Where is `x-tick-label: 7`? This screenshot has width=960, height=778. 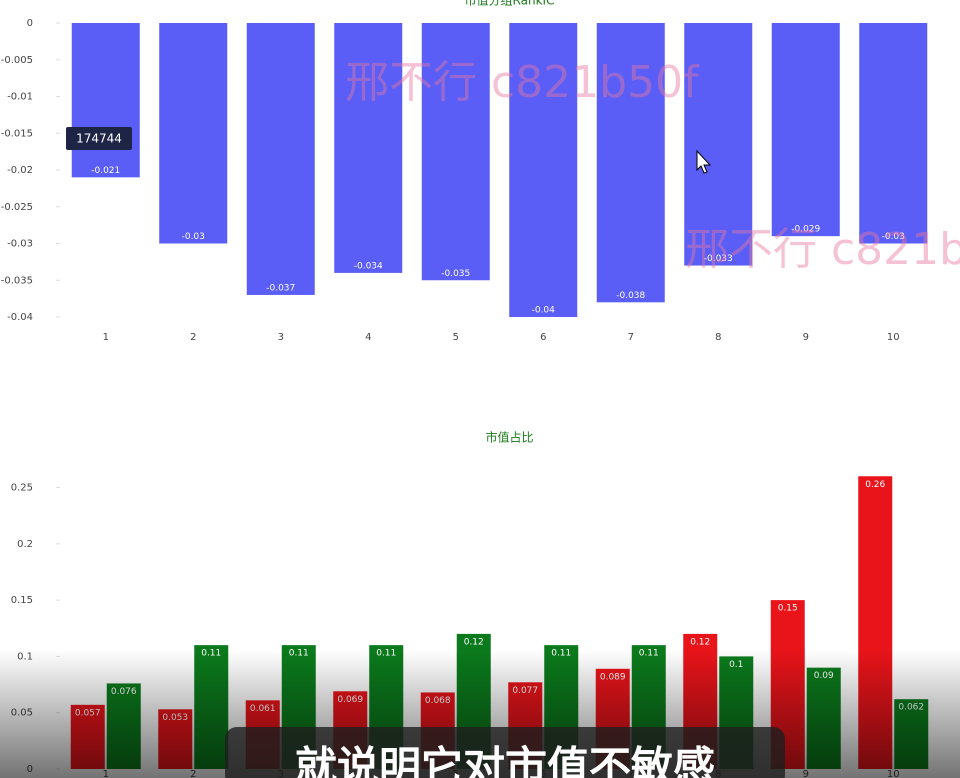 x-tick-label: 7 is located at coordinates (631, 337).